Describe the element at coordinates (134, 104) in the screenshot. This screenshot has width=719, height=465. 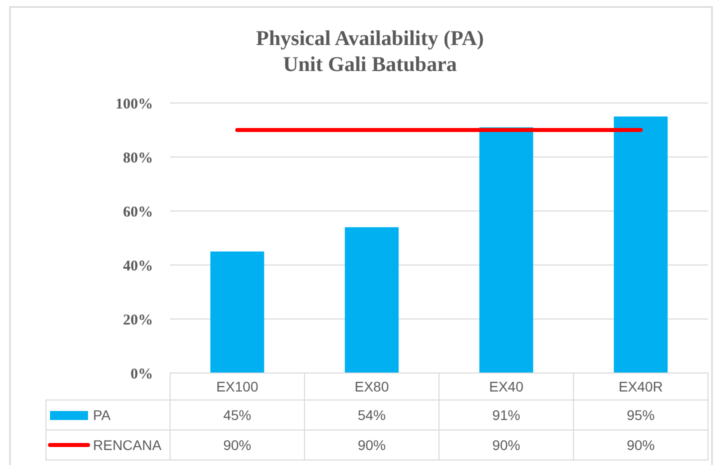
I see `y-tick-label: 100%` at that location.